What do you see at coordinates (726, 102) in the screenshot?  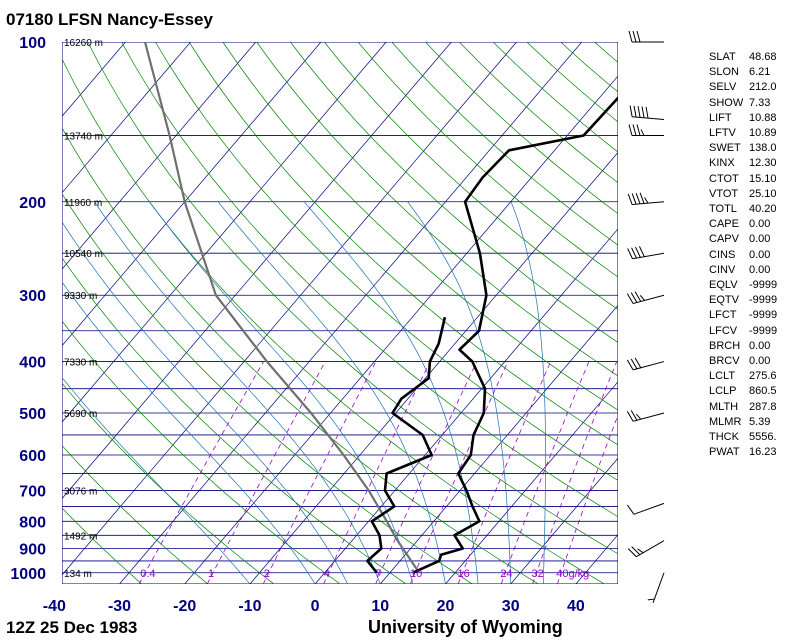 I see `index-name: SHOW` at bounding box center [726, 102].